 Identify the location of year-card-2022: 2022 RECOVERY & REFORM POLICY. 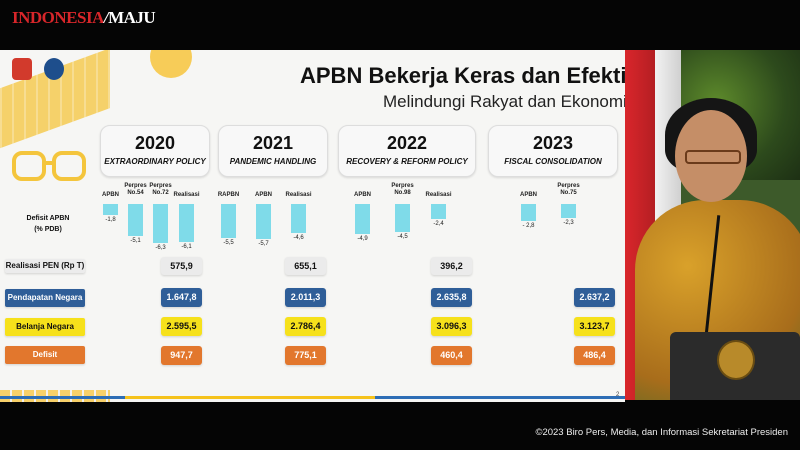
(407, 151).